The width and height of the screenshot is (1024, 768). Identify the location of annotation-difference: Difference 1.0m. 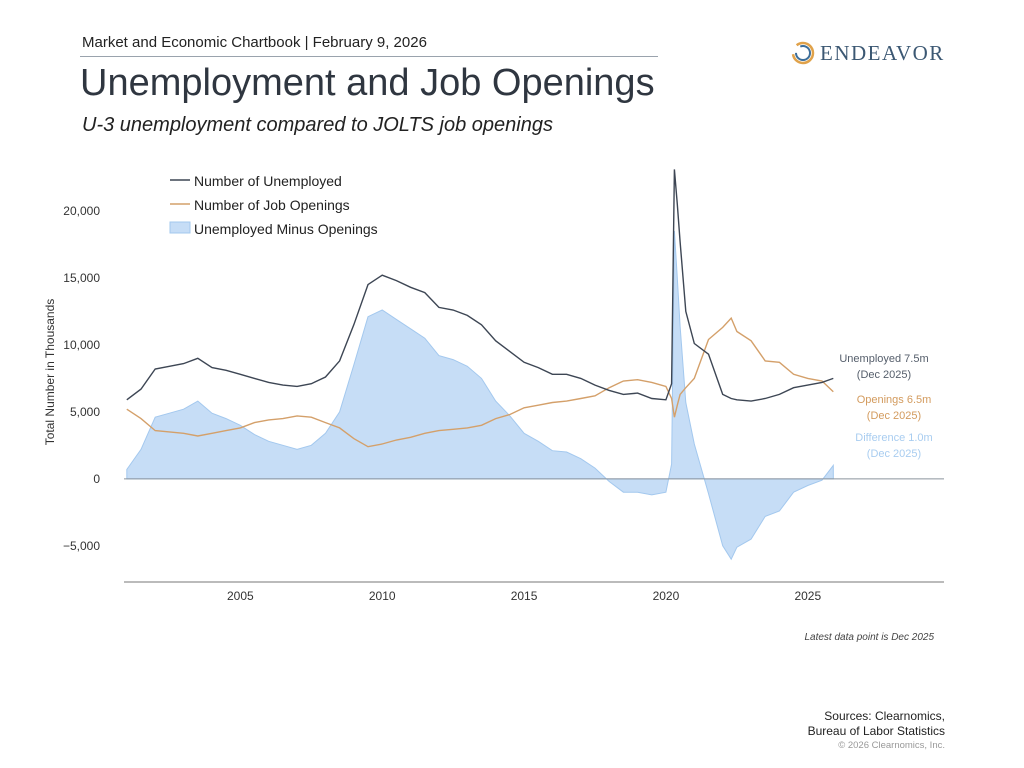
(893, 438).